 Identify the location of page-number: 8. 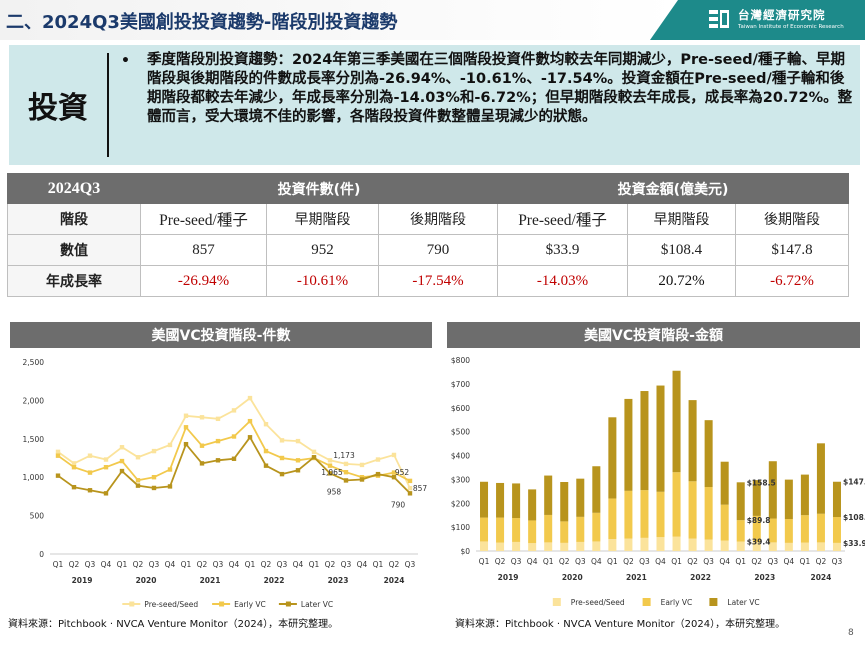
(851, 633).